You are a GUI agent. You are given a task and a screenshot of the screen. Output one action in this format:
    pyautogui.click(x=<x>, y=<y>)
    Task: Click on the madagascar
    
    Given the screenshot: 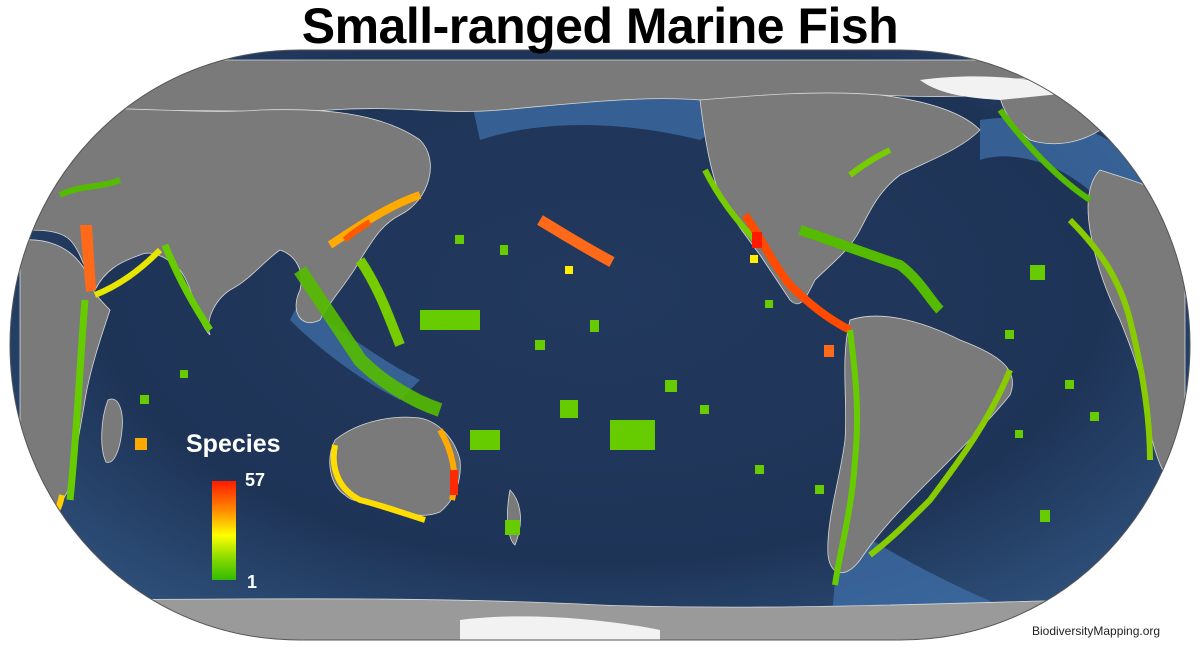 What is the action you would take?
    pyautogui.click(x=112, y=430)
    